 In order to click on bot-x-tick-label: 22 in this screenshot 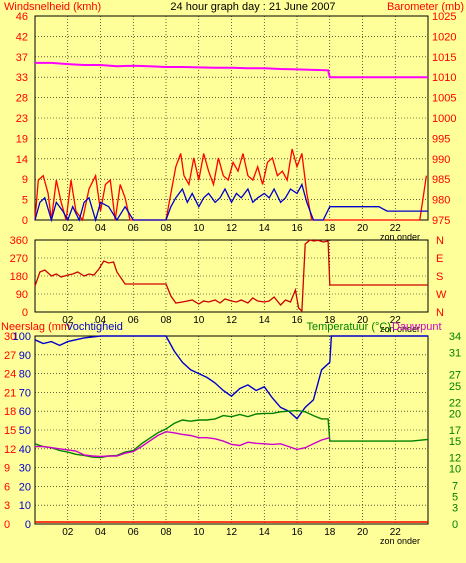, I will do `click(396, 532)`.